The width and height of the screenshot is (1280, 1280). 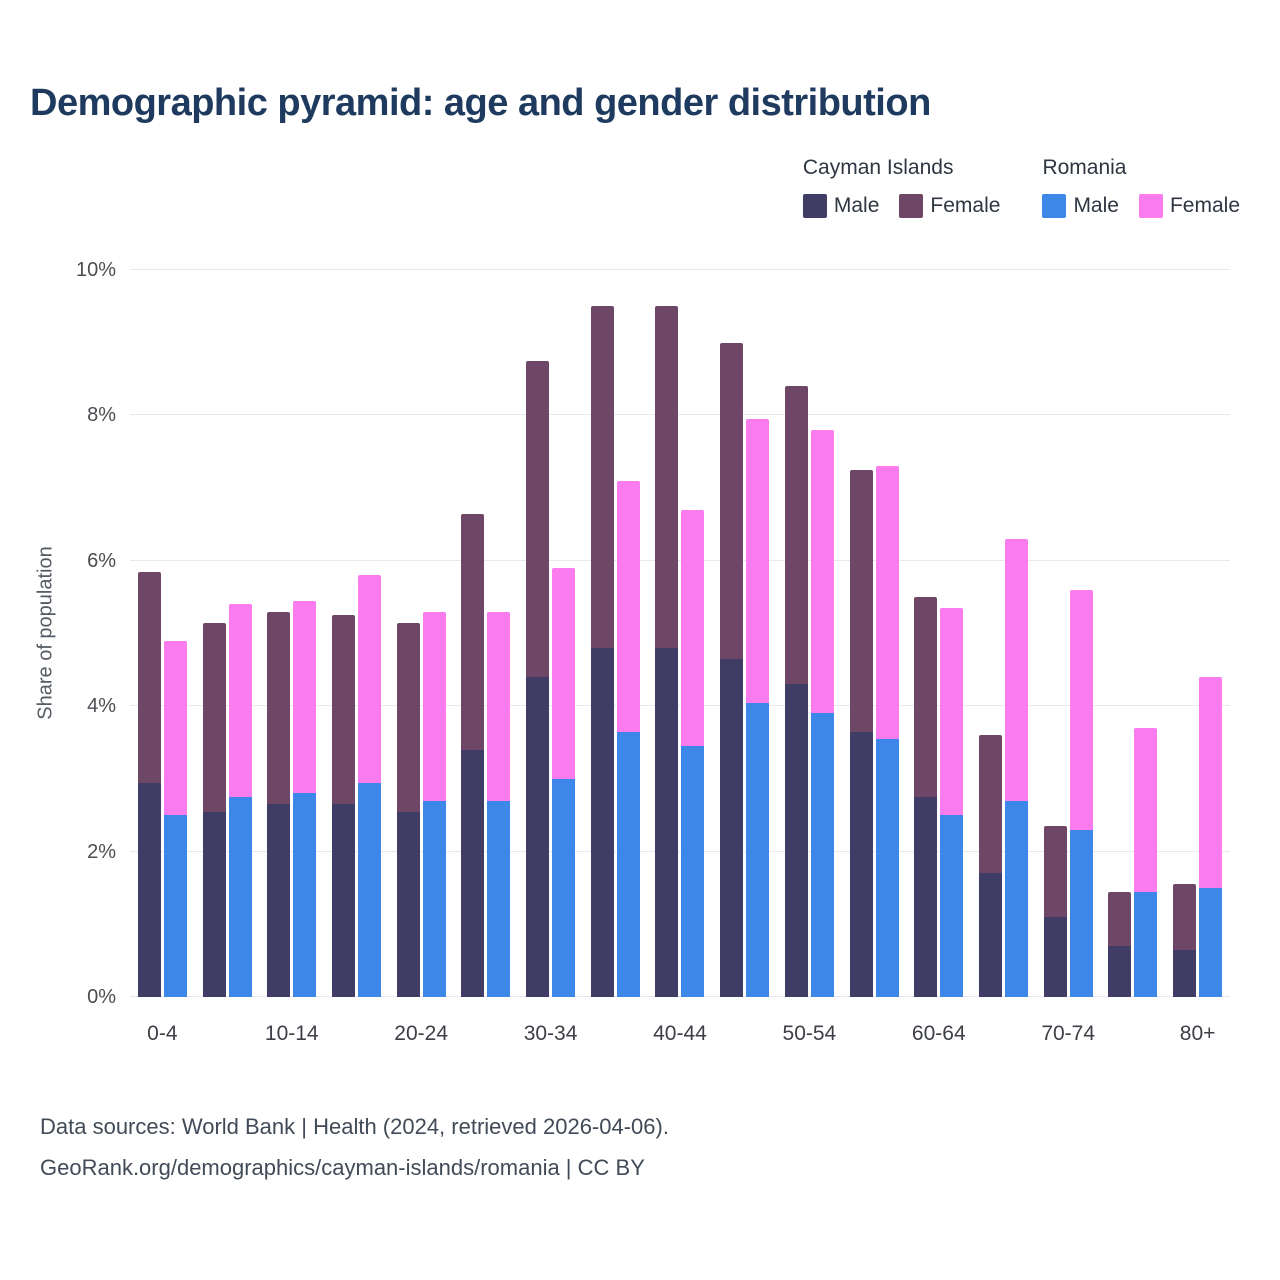 What do you see at coordinates (421, 1033) in the screenshot?
I see `x-tick-label: 20-24` at bounding box center [421, 1033].